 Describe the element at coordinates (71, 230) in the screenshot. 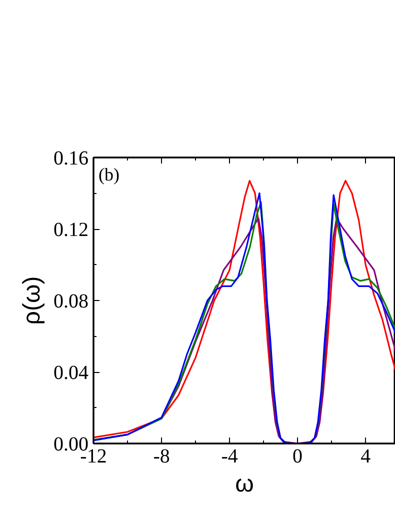

I see `y-tick-label: 0.12` at that location.